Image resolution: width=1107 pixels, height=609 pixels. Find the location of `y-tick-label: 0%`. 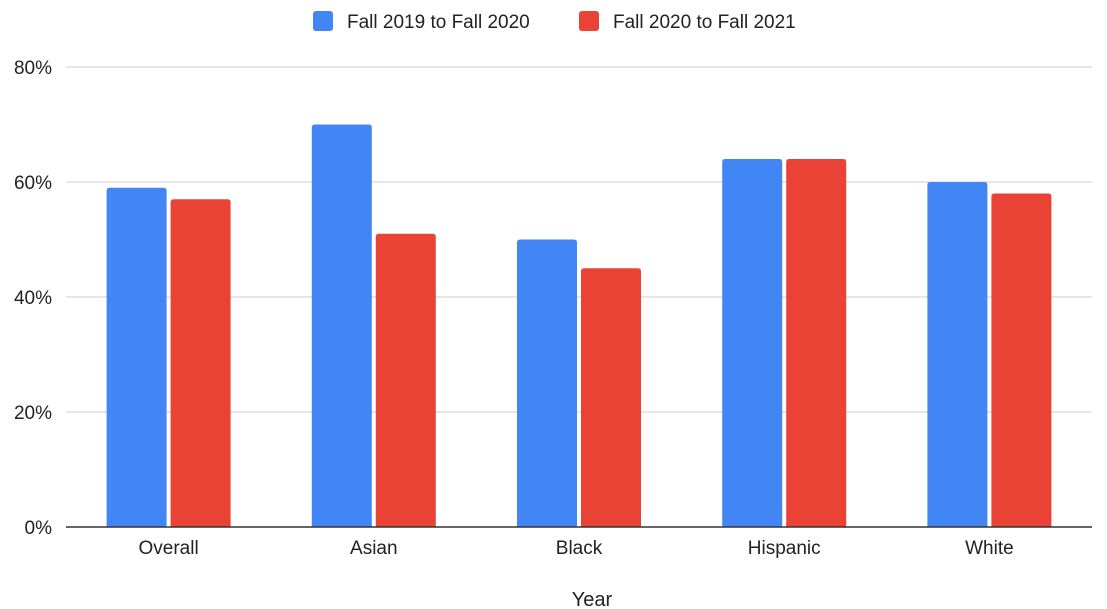

y-tick-label: 0% is located at coordinates (39, 528).